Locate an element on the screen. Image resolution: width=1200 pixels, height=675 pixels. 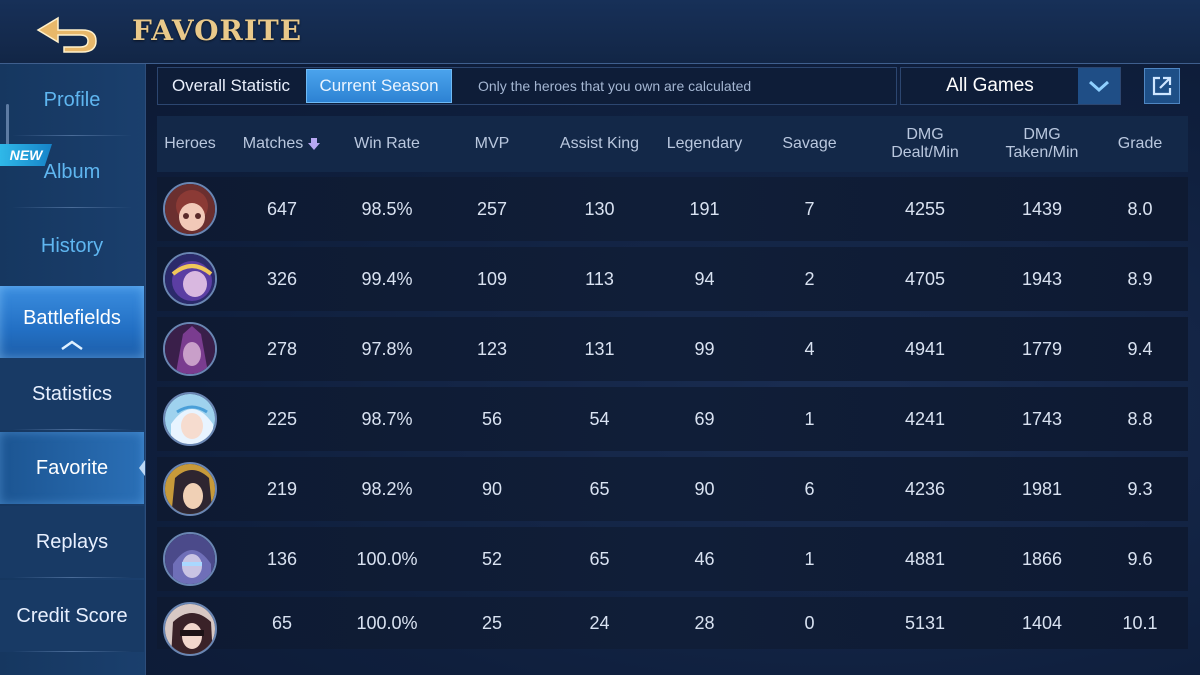
column-header-grade: Grade is located at coordinates (1140, 143).